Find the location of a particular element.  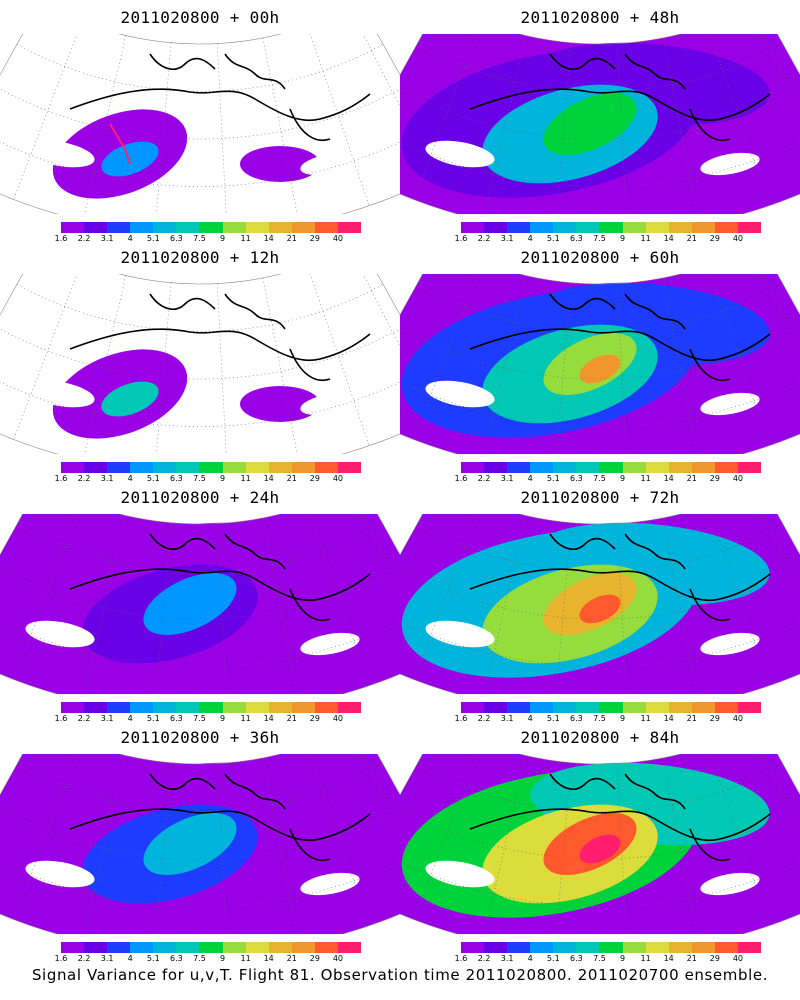

panel-title-p12: 2011020800 + 12h is located at coordinates (200, 257).